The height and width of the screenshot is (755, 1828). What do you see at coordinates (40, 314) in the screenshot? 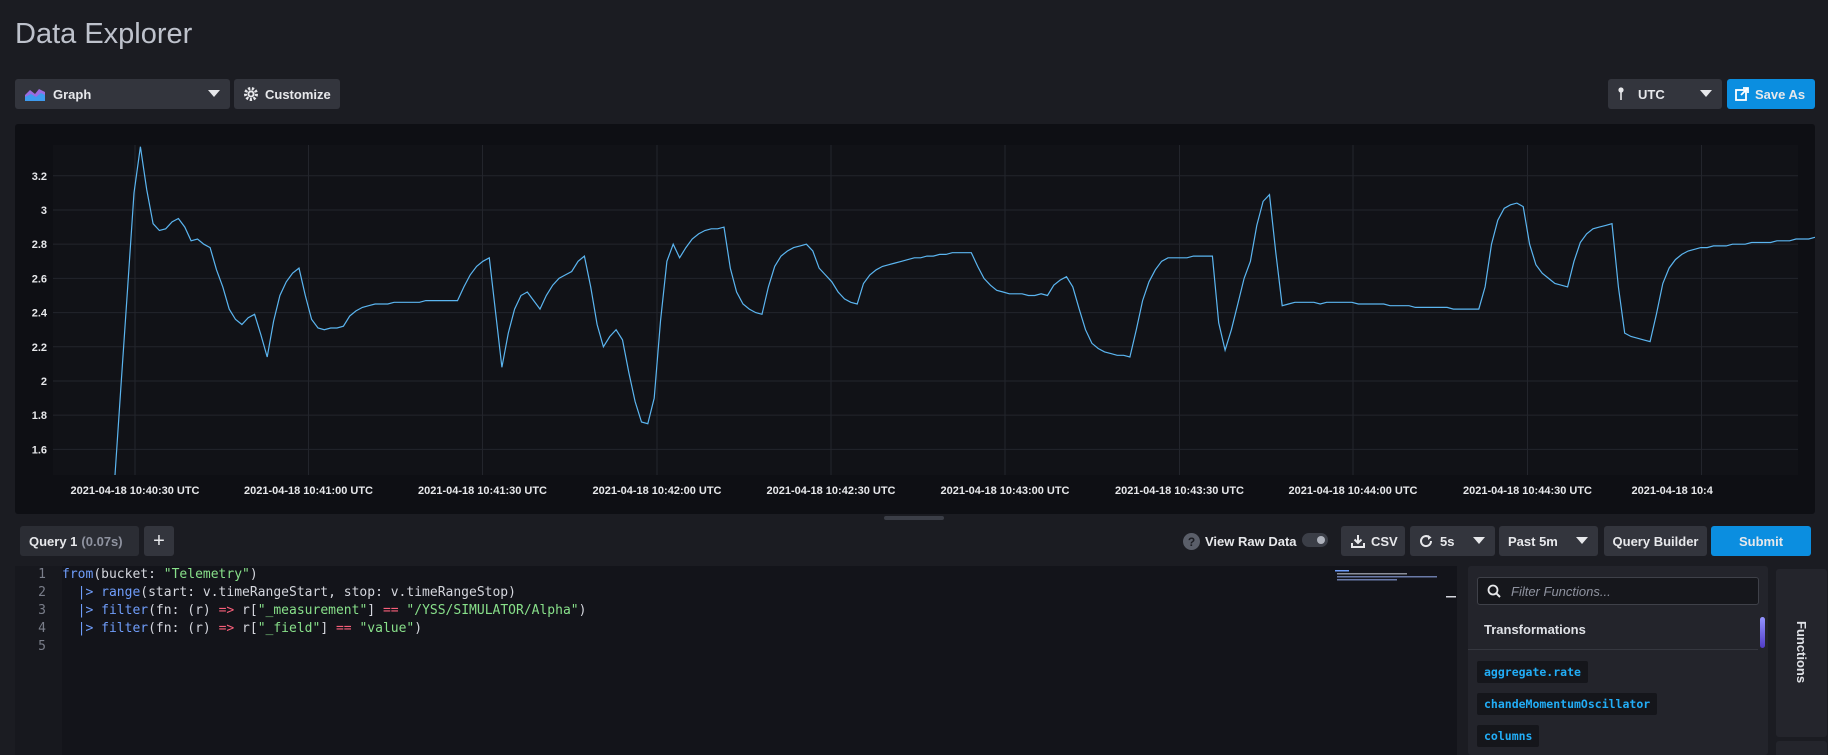
I see `y-tick-label: 2.4` at bounding box center [40, 314].